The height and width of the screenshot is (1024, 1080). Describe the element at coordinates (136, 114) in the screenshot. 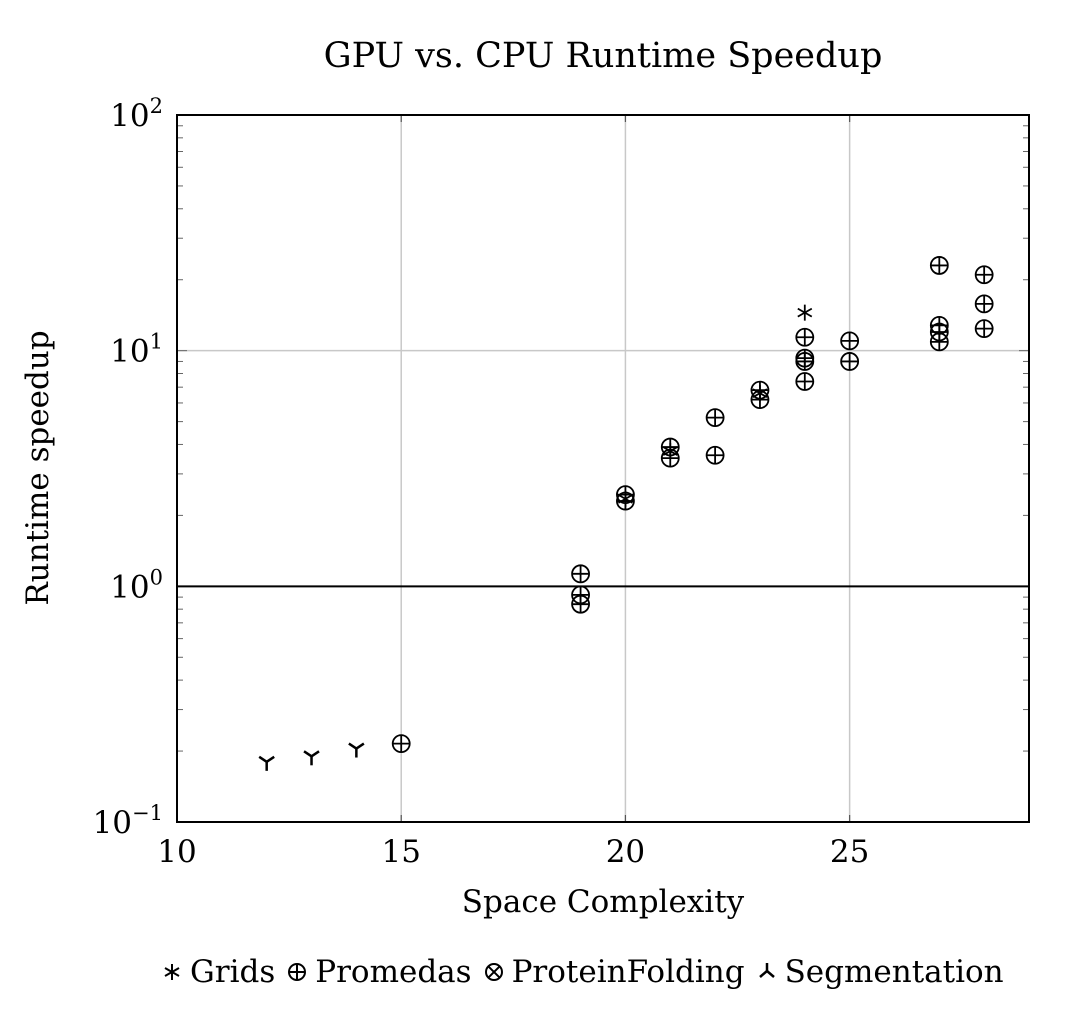

I see `y-tick-label: 10²` at that location.